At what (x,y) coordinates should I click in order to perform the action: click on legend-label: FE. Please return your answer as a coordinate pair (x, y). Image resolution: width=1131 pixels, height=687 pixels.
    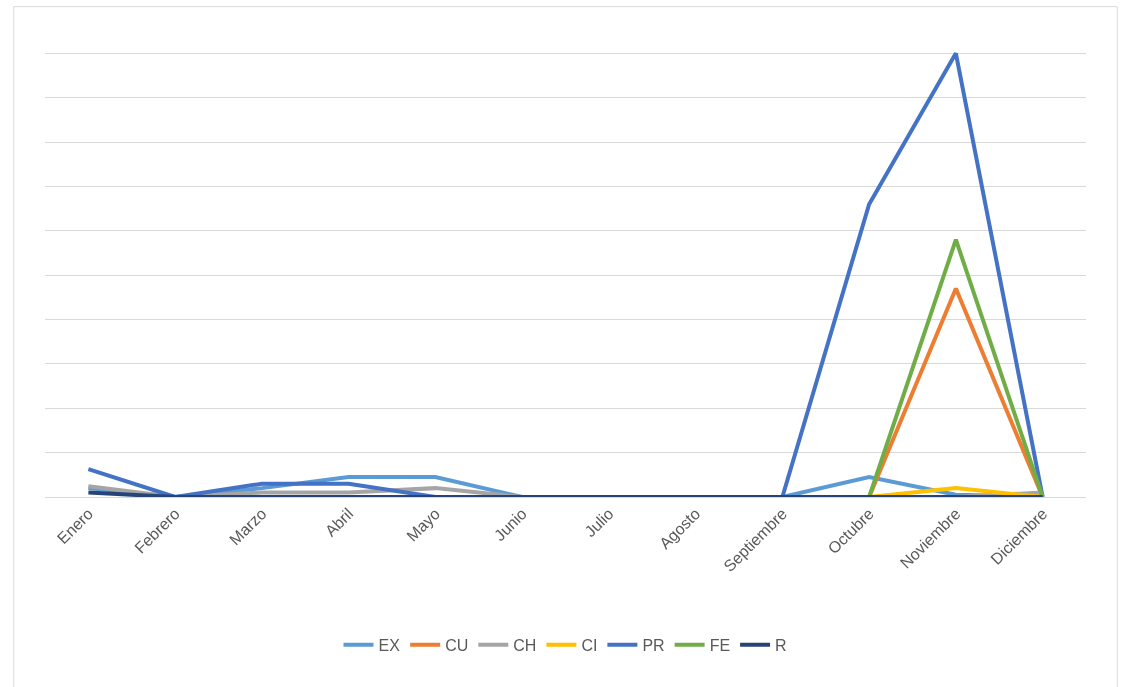
    Looking at the image, I should click on (720, 645).